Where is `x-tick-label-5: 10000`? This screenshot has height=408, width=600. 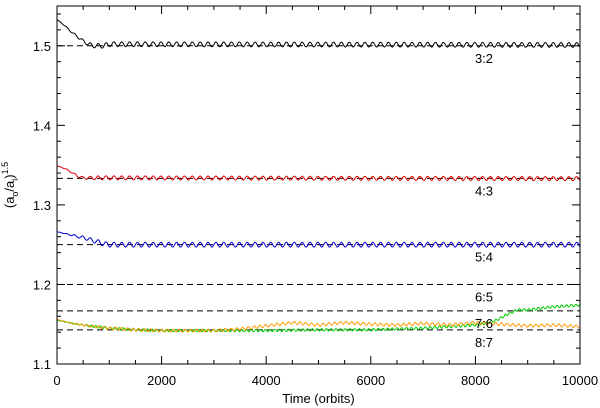 x-tick-label-5: 10000 is located at coordinates (580, 380).